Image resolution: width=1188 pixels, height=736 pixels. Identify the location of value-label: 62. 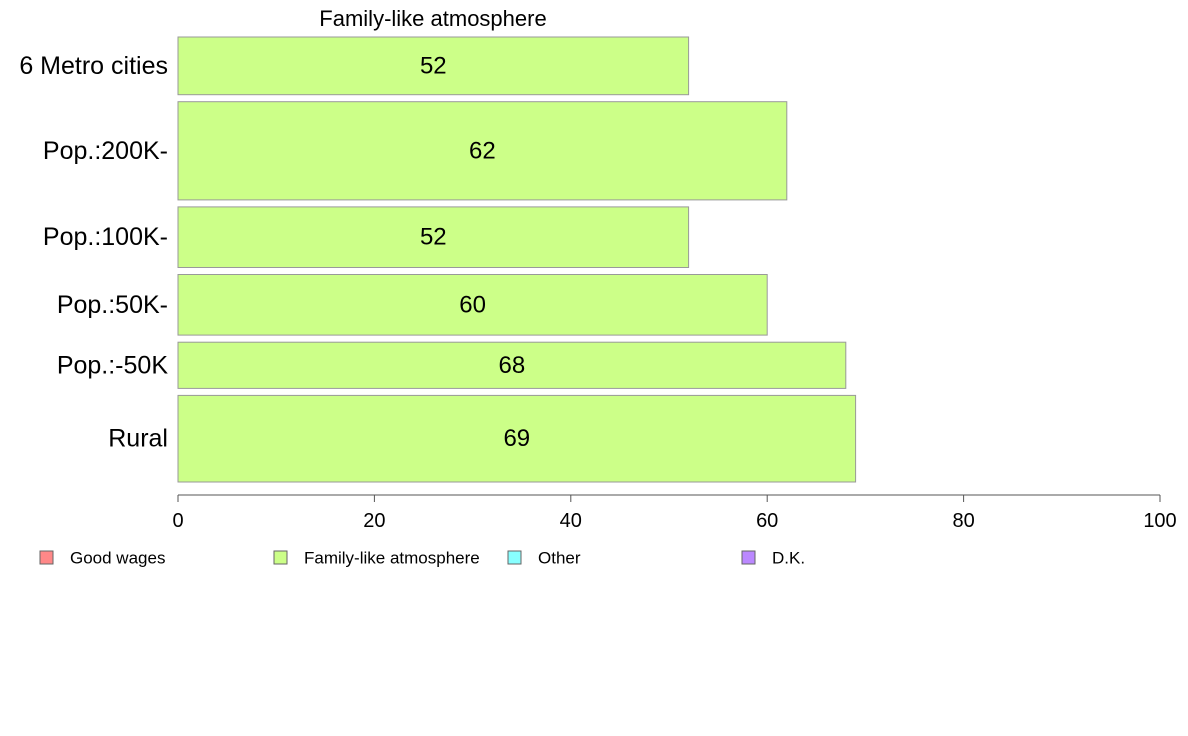
(482, 150).